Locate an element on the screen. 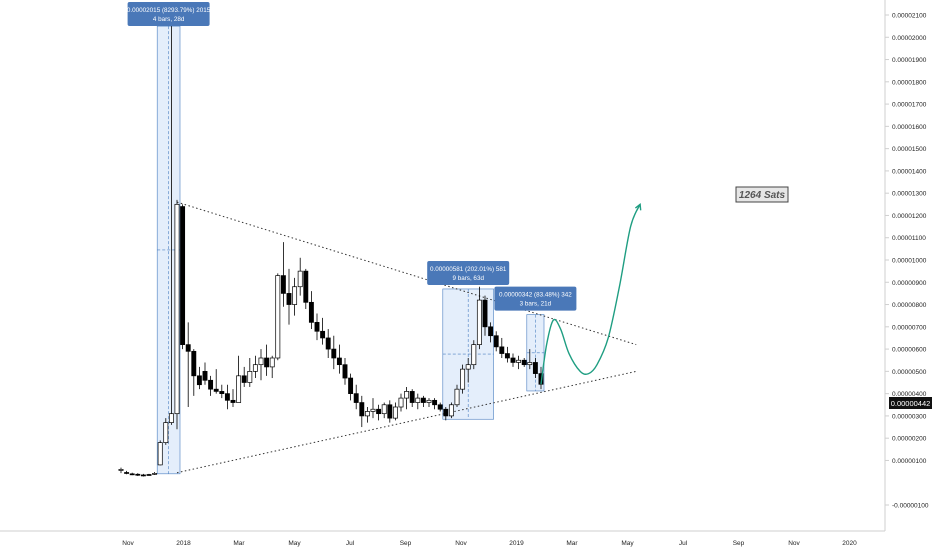  y-tick-label: 0.00000300 is located at coordinates (909, 416).